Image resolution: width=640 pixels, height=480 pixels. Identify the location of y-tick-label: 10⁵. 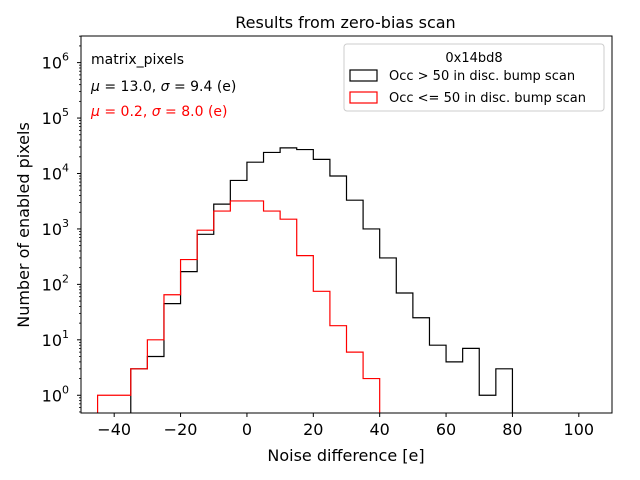
(55, 117).